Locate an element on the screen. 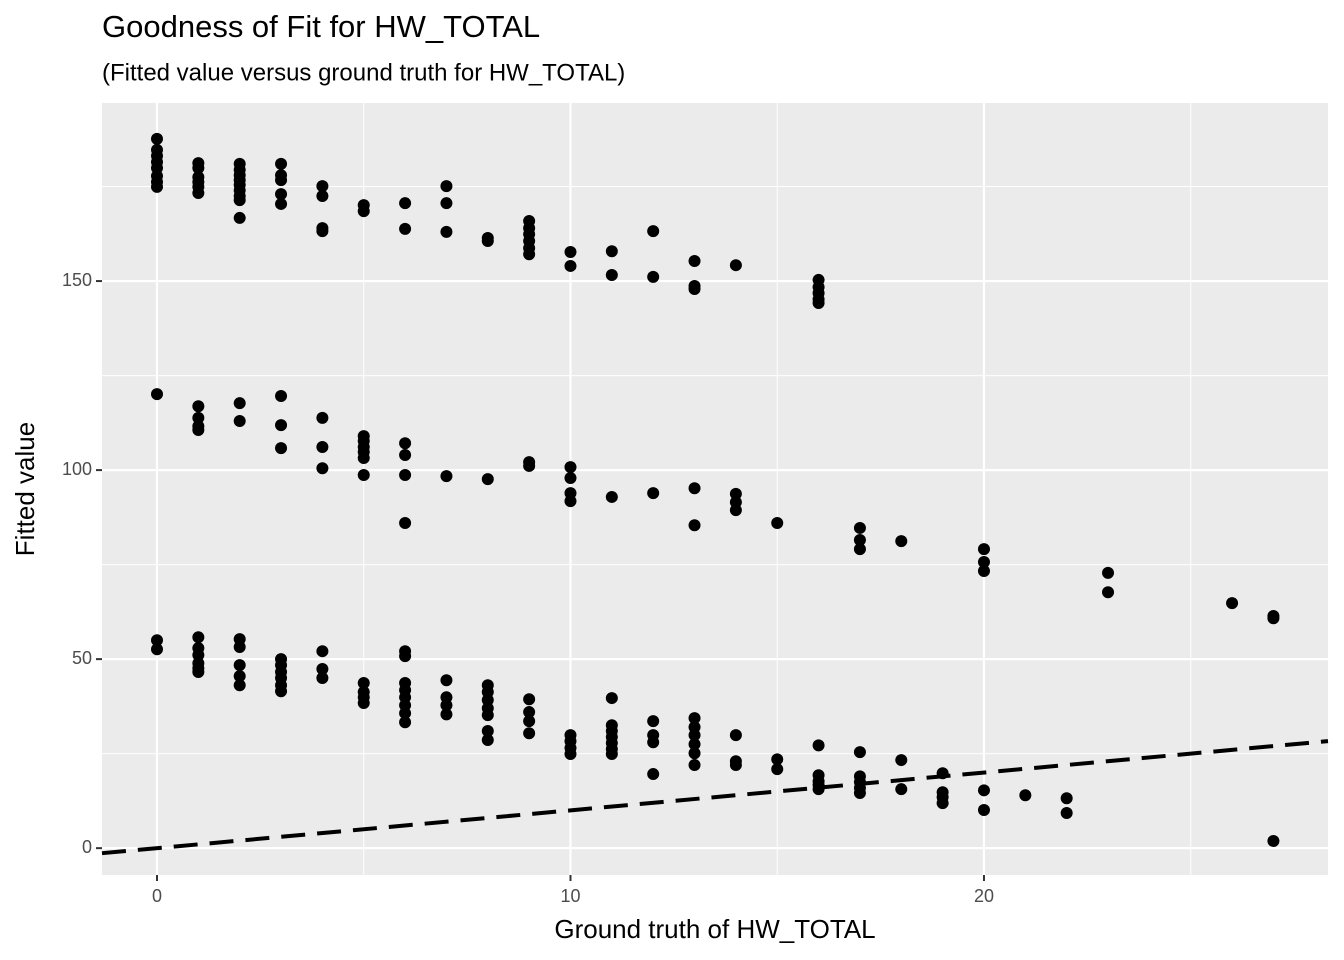 The image size is (1344, 960). x-tick-label: 20 is located at coordinates (984, 896).